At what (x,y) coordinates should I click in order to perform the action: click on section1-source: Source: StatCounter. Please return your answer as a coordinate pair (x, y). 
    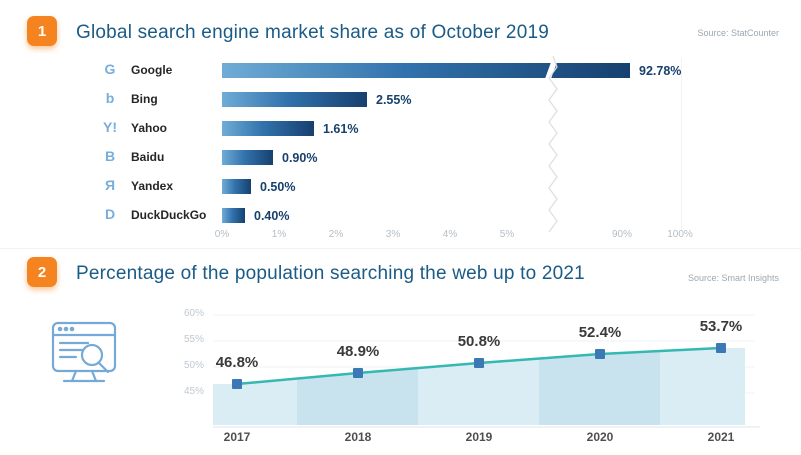
    Looking at the image, I should click on (738, 33).